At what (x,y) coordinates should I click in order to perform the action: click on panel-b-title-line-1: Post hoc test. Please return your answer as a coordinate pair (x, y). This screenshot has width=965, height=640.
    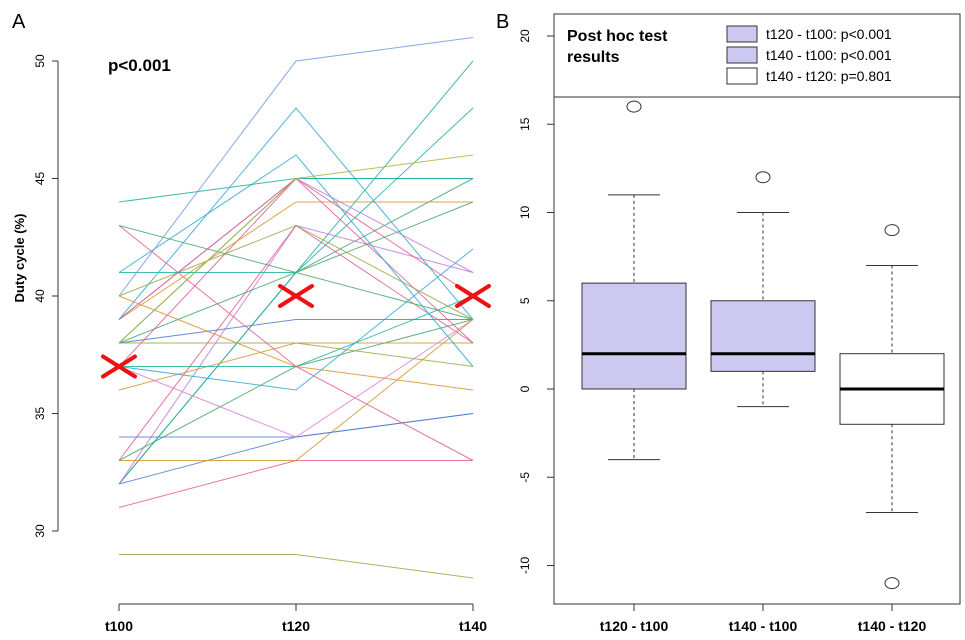
    Looking at the image, I should click on (617, 36).